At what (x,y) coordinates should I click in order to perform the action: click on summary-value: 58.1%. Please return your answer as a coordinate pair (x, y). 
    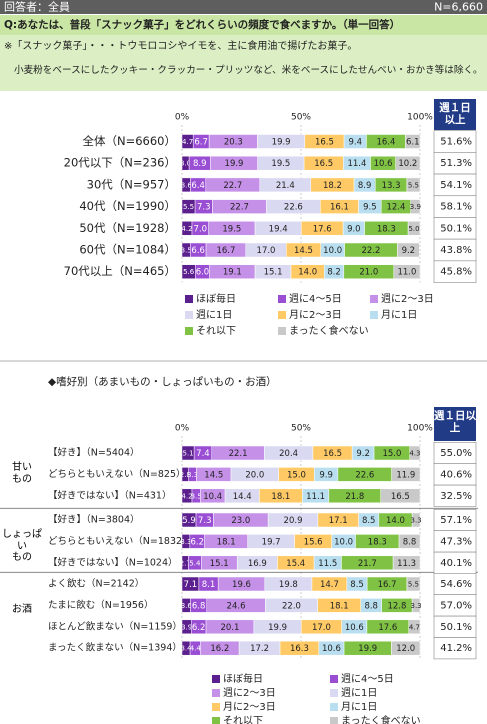
    Looking at the image, I should click on (456, 207).